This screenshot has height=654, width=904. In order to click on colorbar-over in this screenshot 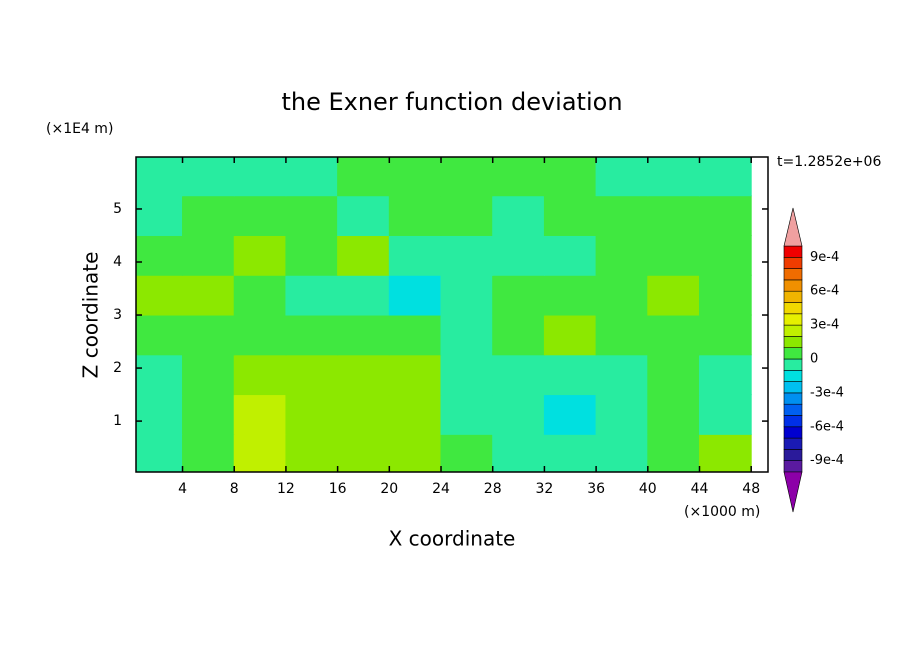, I will do `click(793, 227)`.